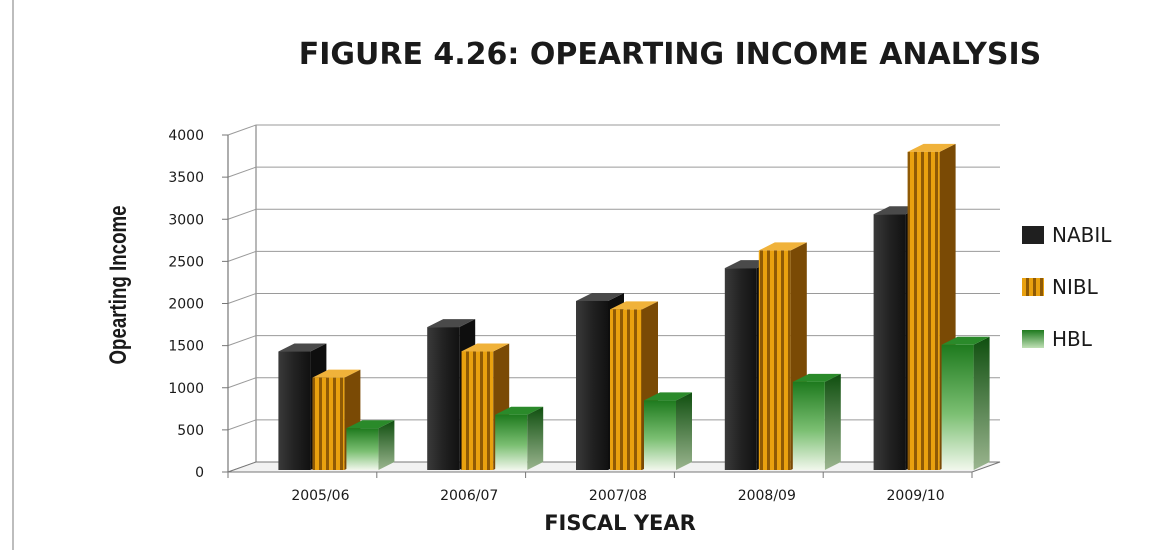  What do you see at coordinates (320, 496) in the screenshot?
I see `x-tick-label: 2005/06` at bounding box center [320, 496].